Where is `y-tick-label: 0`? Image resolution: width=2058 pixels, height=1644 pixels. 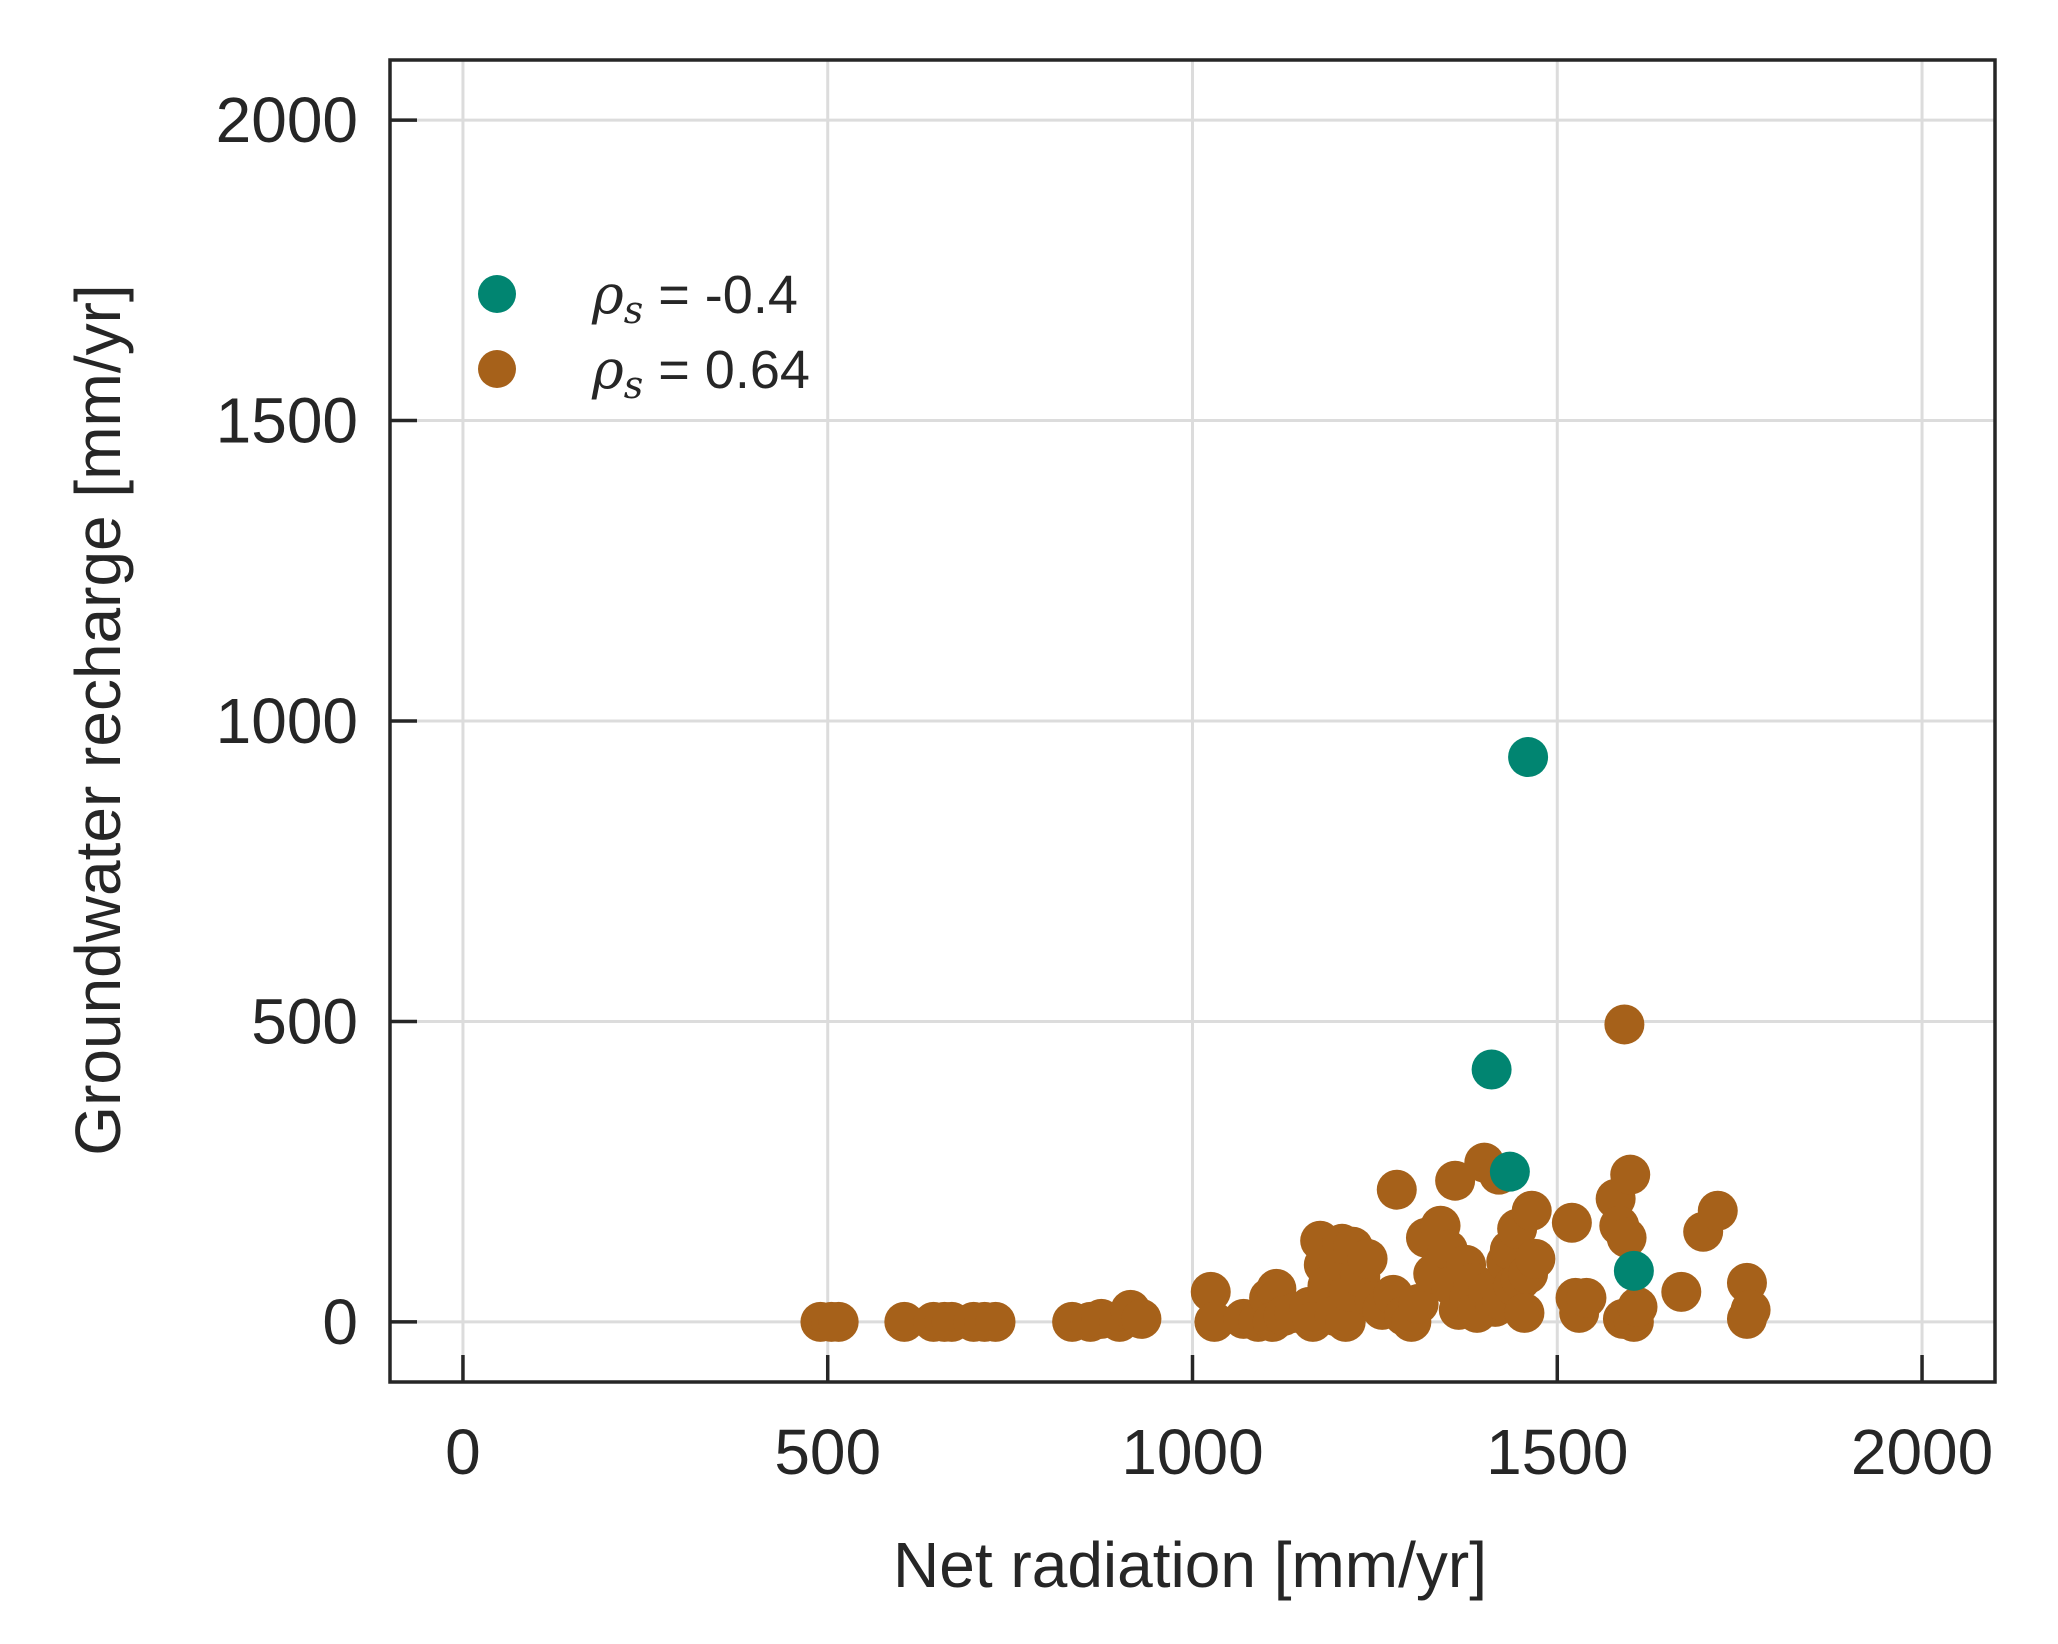
y-tick-label: 0 is located at coordinates (340, 1322).